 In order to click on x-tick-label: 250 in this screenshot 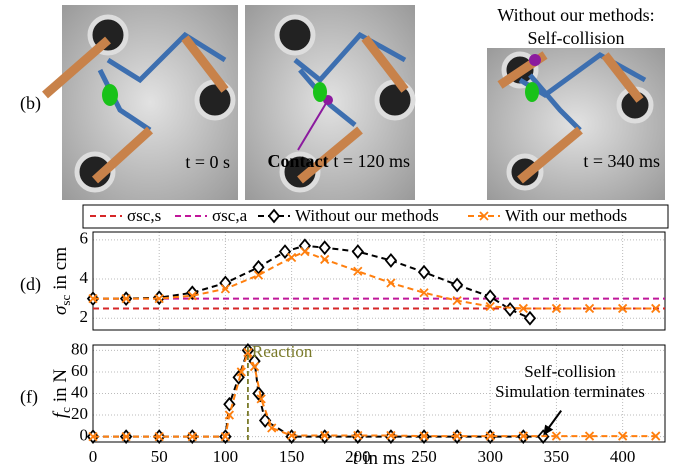, I will do `click(424, 456)`.